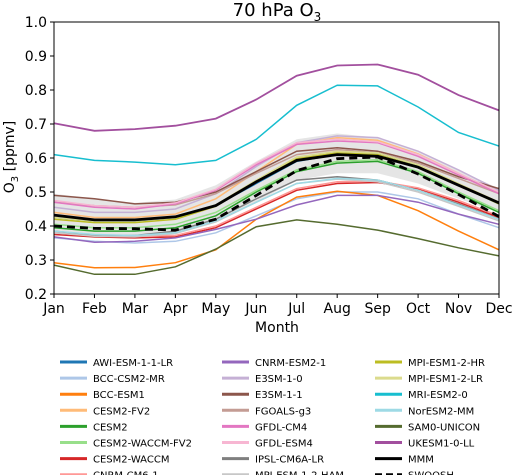 Image resolution: width=513 pixels, height=475 pixels. Describe the element at coordinates (135, 309) in the screenshot. I see `x-tick-label-2: Mar` at that location.